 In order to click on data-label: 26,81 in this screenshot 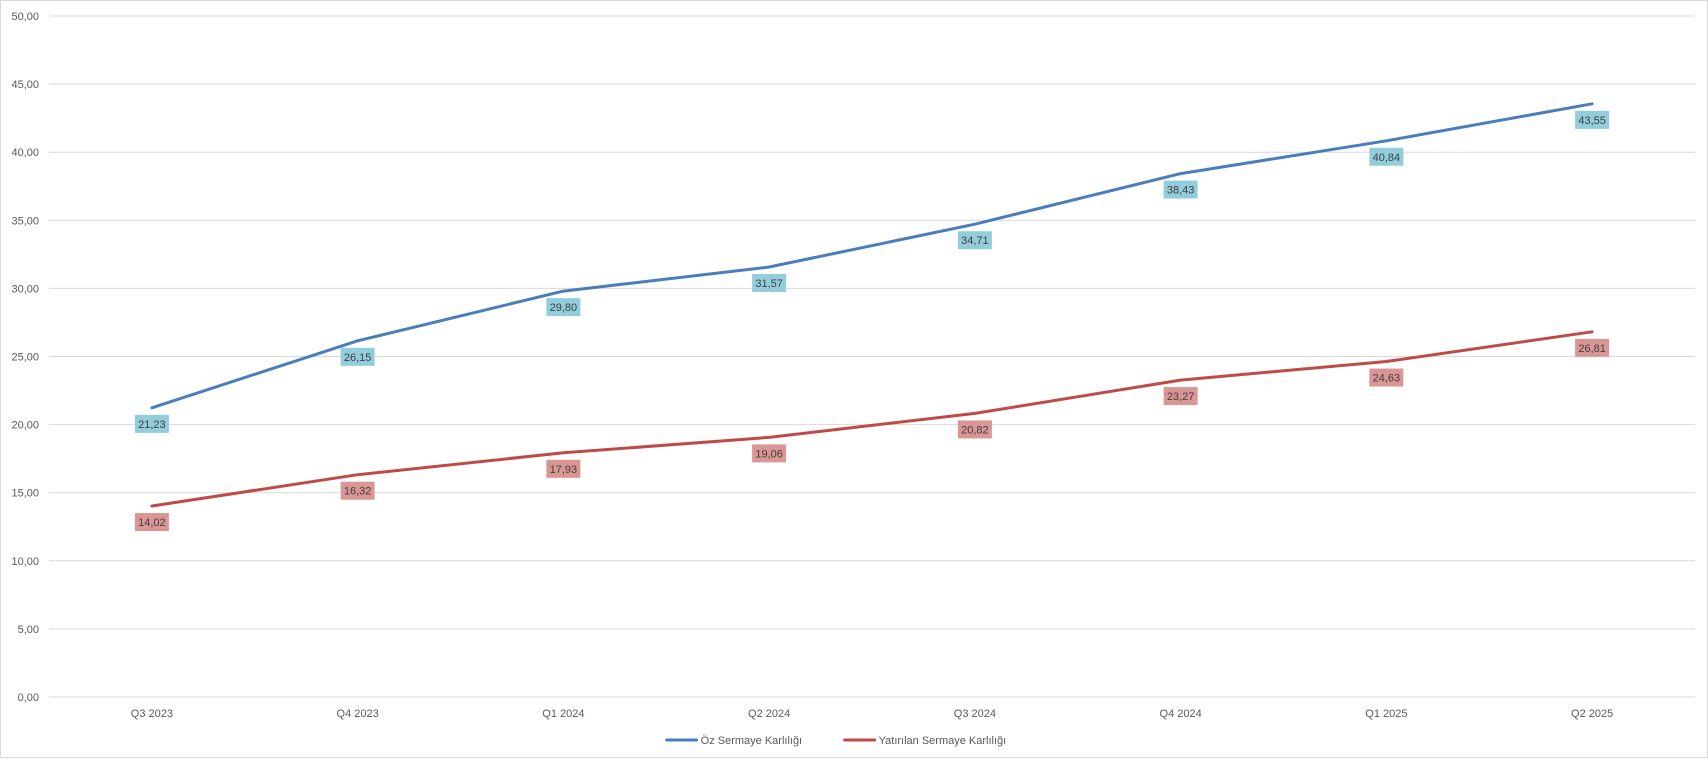, I will do `click(1592, 347)`.